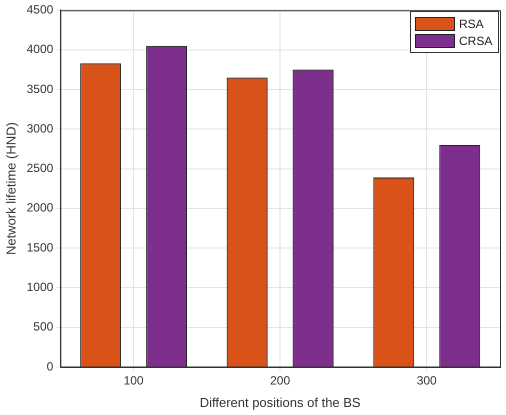 Image resolution: width=506 pixels, height=415 pixels. What do you see at coordinates (280, 402) in the screenshot?
I see `x-axis-title: Different positions of the BS` at bounding box center [280, 402].